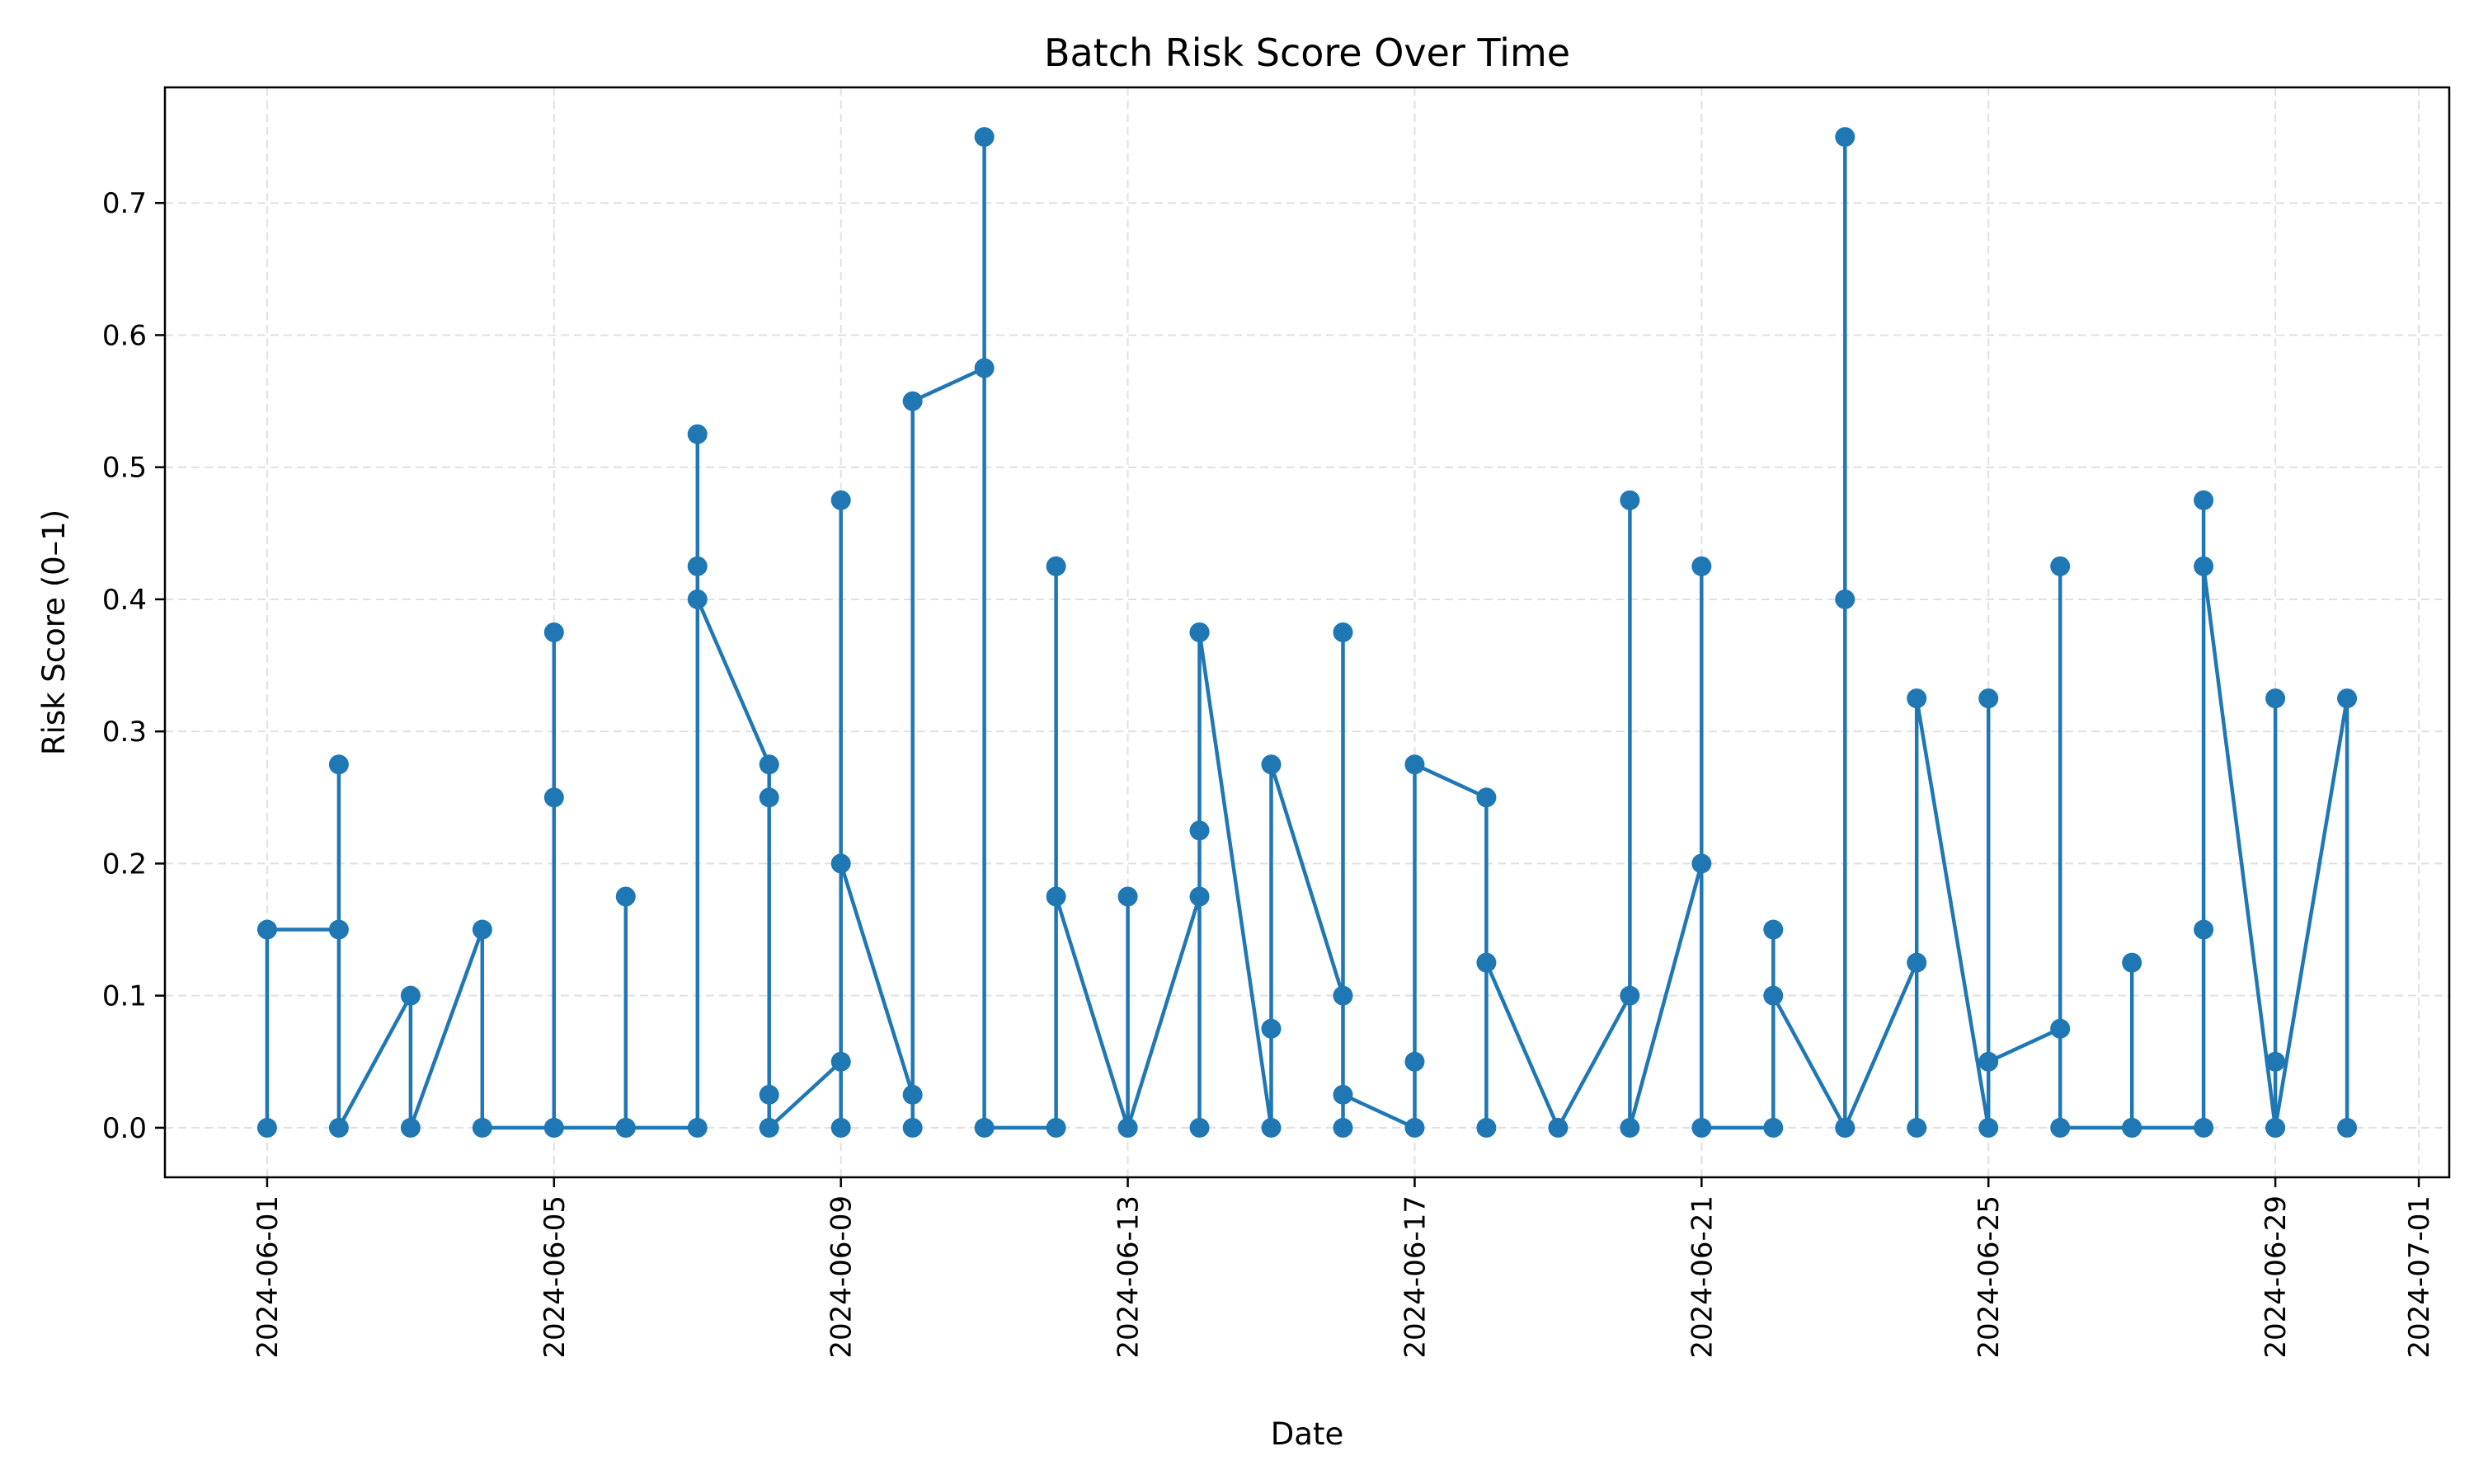 The height and width of the screenshot is (1484, 2474). I want to click on x-tick-label: 2024-06-21, so click(1702, 1277).